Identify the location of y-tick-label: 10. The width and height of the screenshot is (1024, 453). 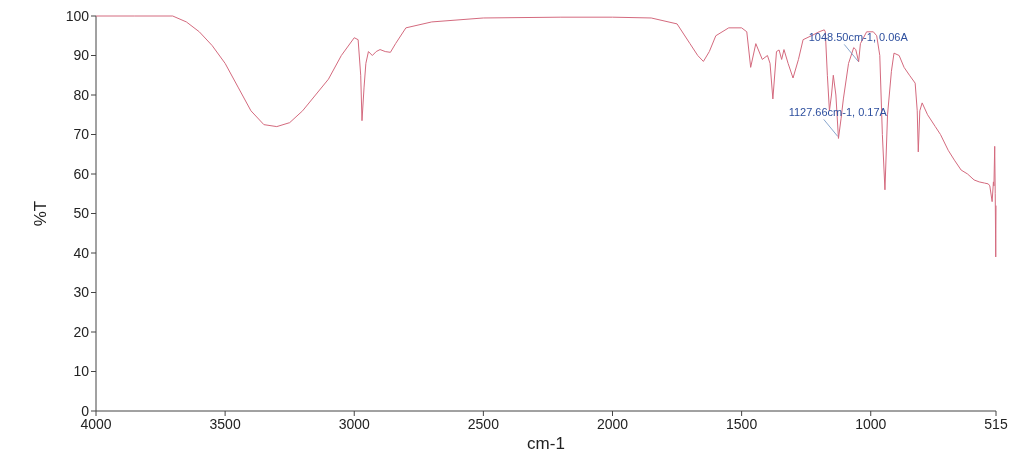
(81, 371).